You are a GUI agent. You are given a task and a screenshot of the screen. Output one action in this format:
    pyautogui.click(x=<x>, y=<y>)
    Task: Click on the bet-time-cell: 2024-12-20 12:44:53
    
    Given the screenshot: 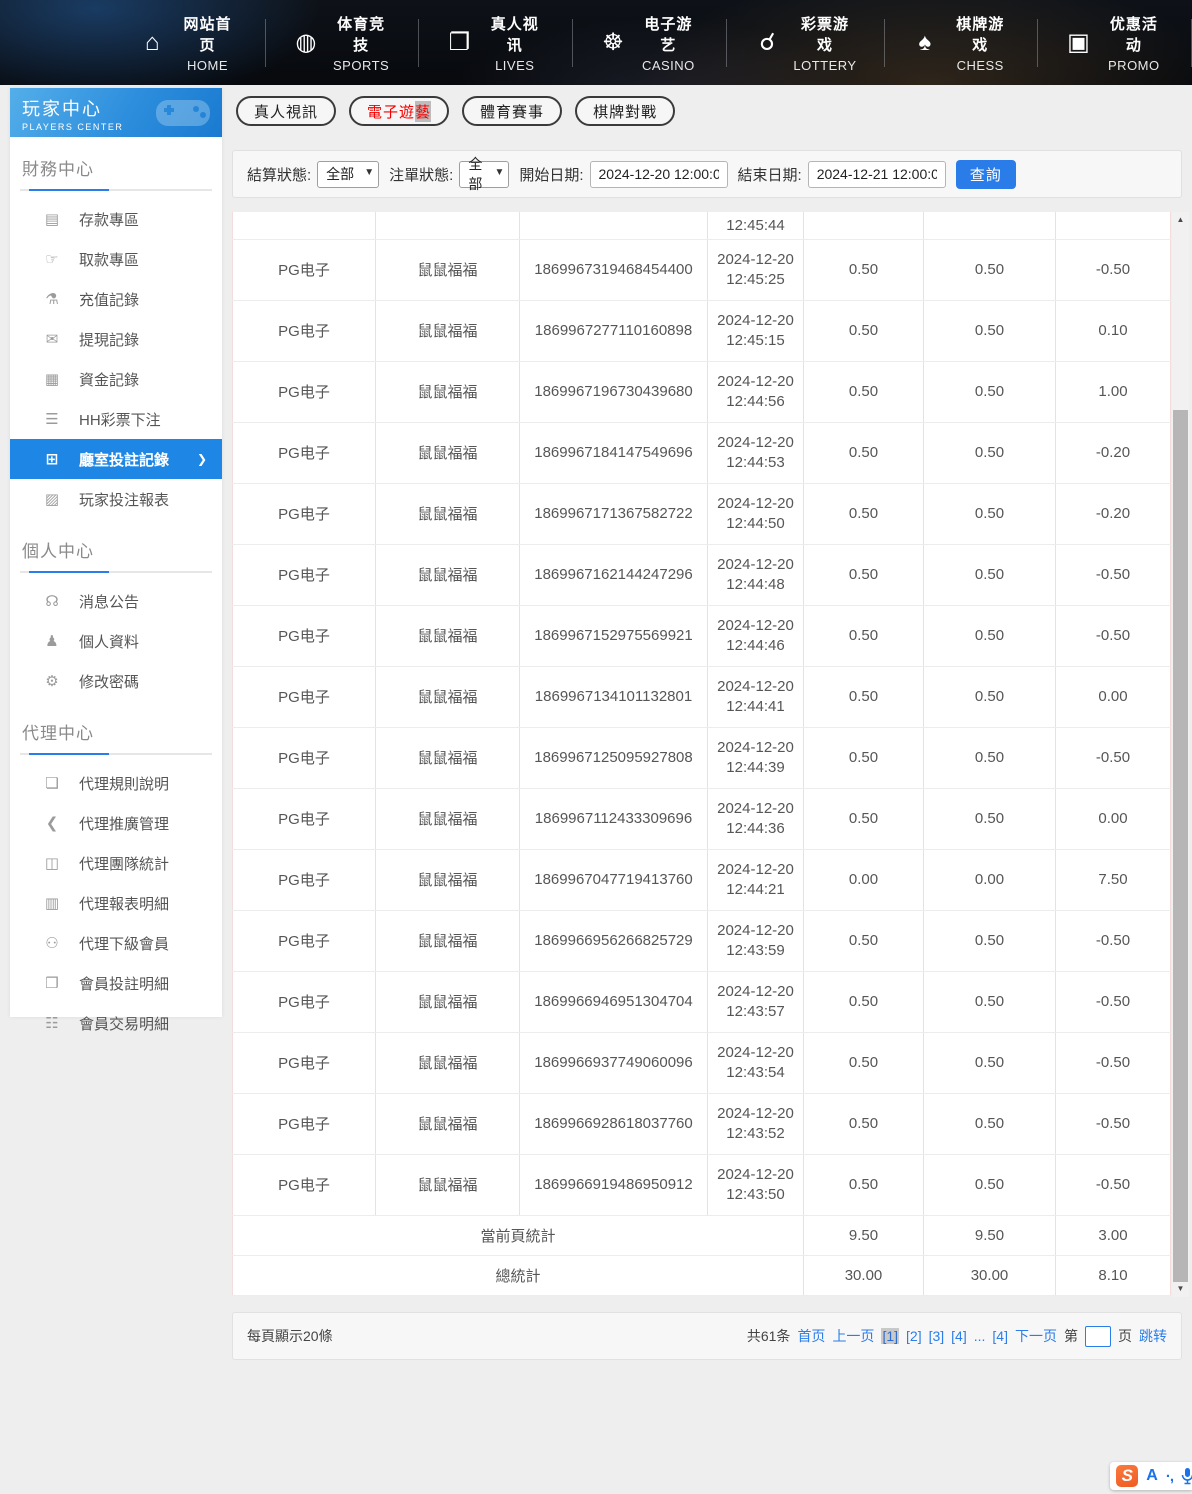 What is the action you would take?
    pyautogui.click(x=755, y=453)
    